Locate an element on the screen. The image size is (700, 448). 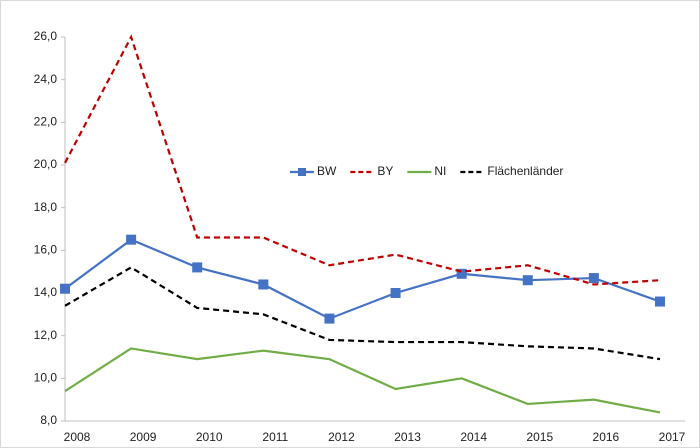
y-tick-label: 22,0 is located at coordinates (46, 122).